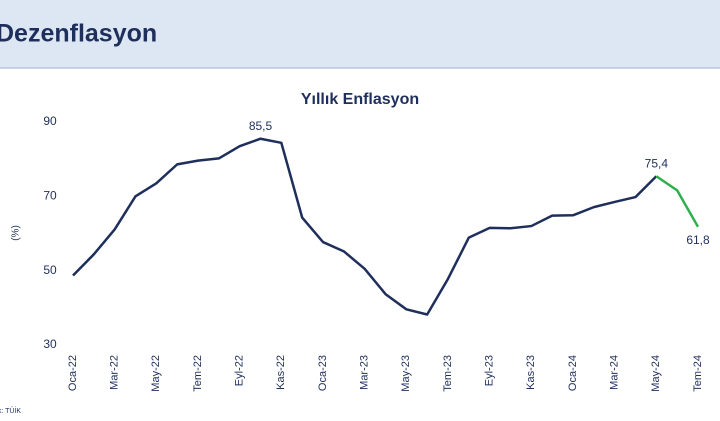  Describe the element at coordinates (78, 34) in the screenshot. I see `header-title: Dezenflasyon` at that location.